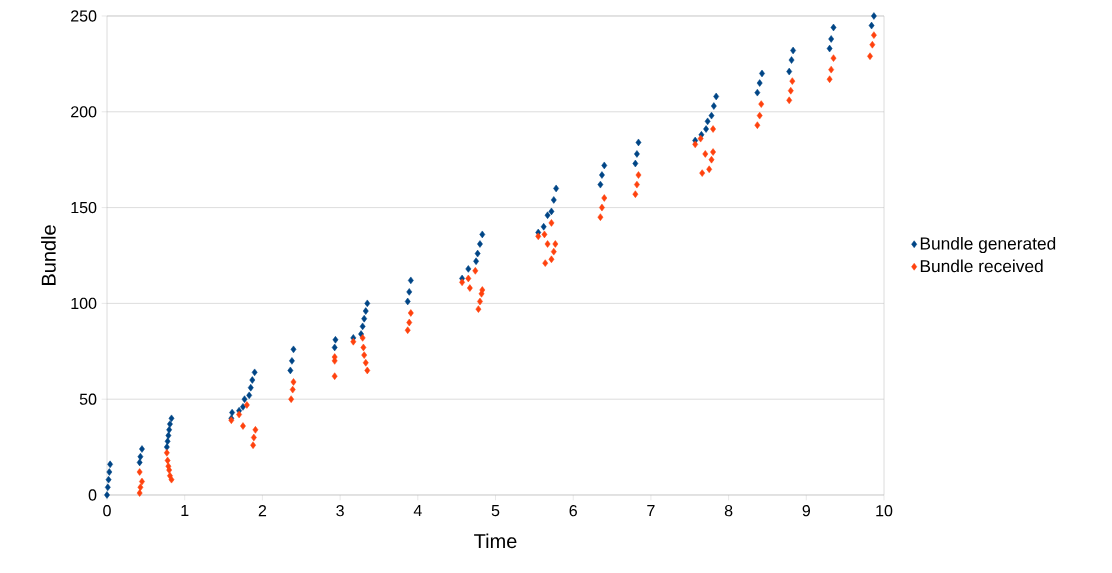  Describe the element at coordinates (84, 303) in the screenshot. I see `y-tick-label: 100` at that location.